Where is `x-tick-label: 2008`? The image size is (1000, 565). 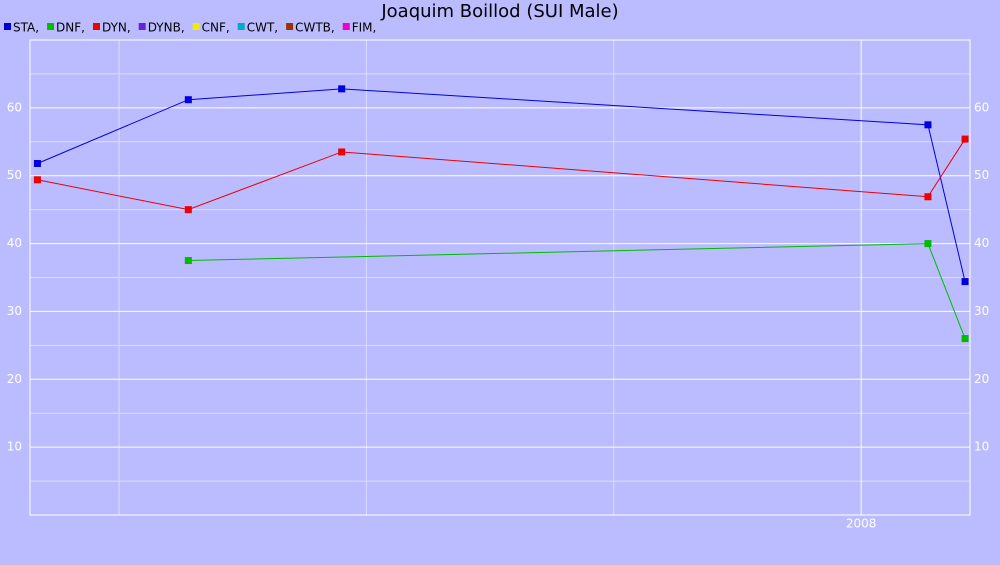 x-tick-label: 2008 is located at coordinates (861, 524).